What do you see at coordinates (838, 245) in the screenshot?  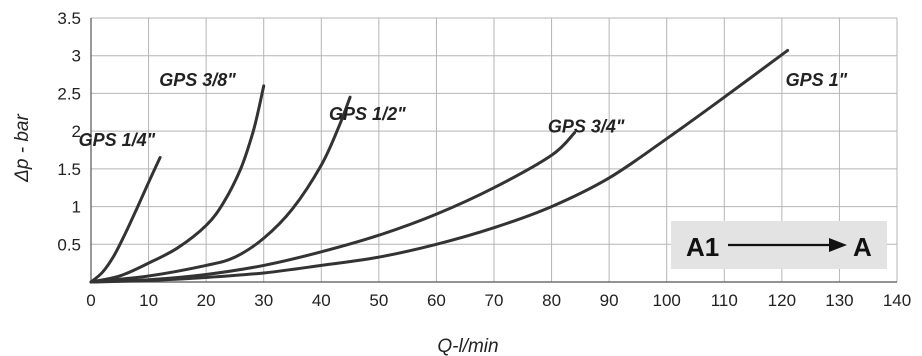 I see `flow-arrow-head-icon` at bounding box center [838, 245].